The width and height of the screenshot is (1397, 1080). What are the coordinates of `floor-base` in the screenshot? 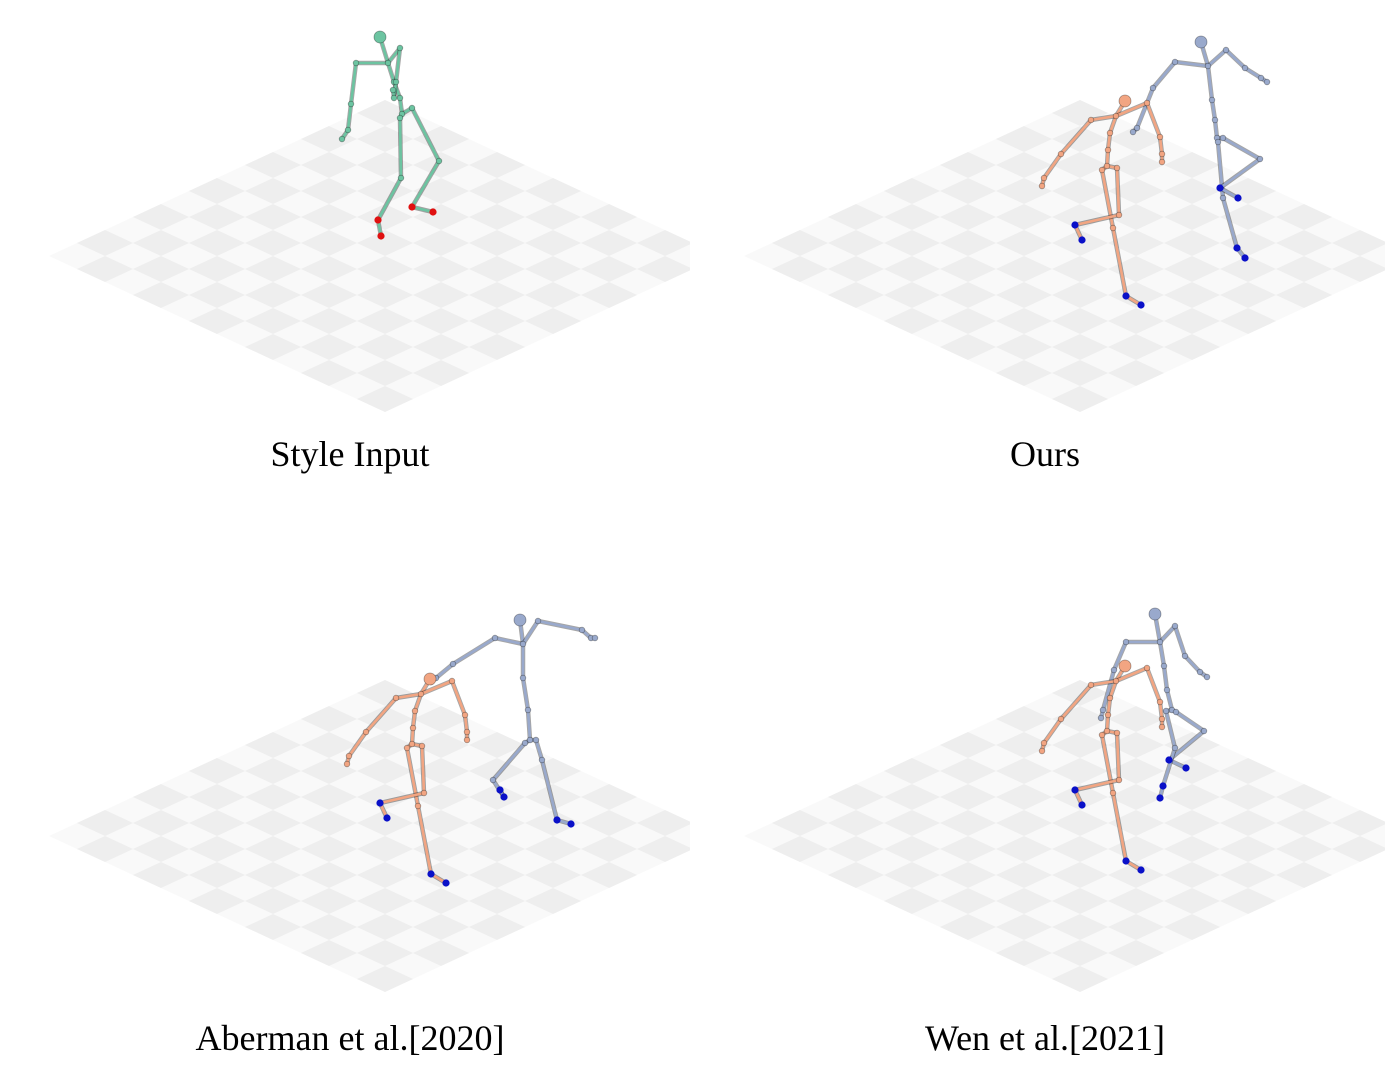 It's located at (369, 256).